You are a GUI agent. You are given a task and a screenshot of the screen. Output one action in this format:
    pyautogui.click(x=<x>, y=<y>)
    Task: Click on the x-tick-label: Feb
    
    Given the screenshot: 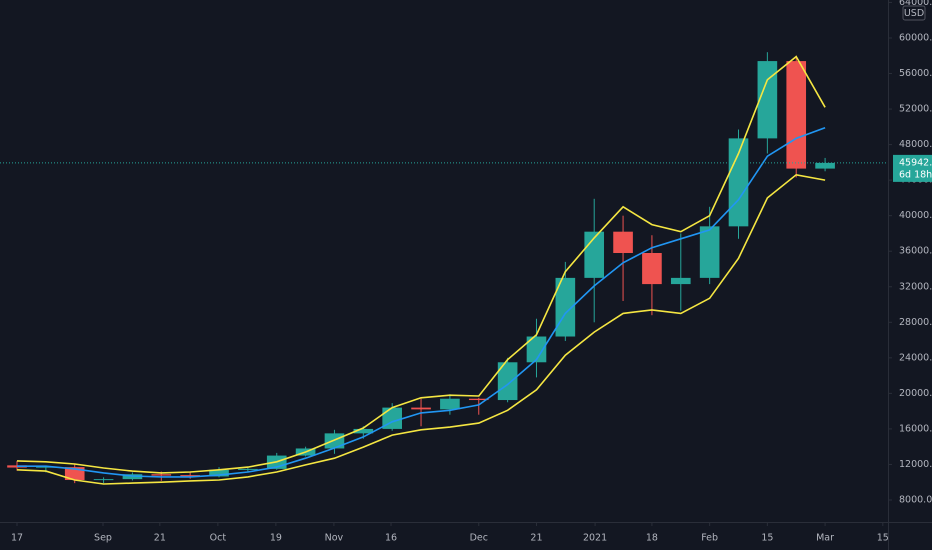 What is the action you would take?
    pyautogui.click(x=709, y=538)
    